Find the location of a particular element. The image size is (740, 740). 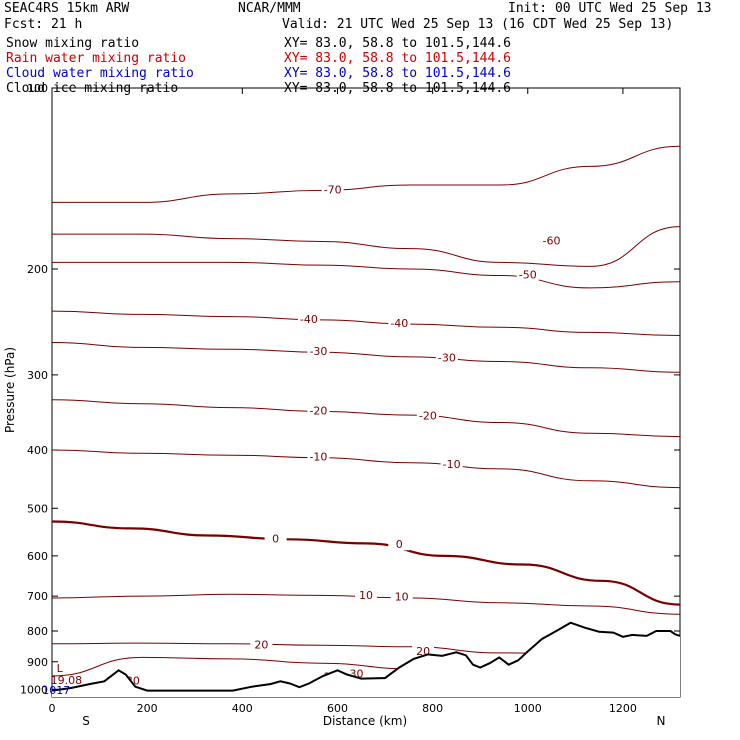

x-tick-label: 0 is located at coordinates (52, 708).